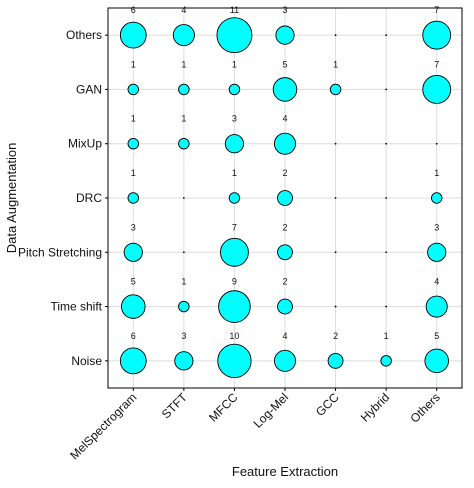 This screenshot has height=488, width=474. I want to click on bubble-others-stft, so click(183, 35).